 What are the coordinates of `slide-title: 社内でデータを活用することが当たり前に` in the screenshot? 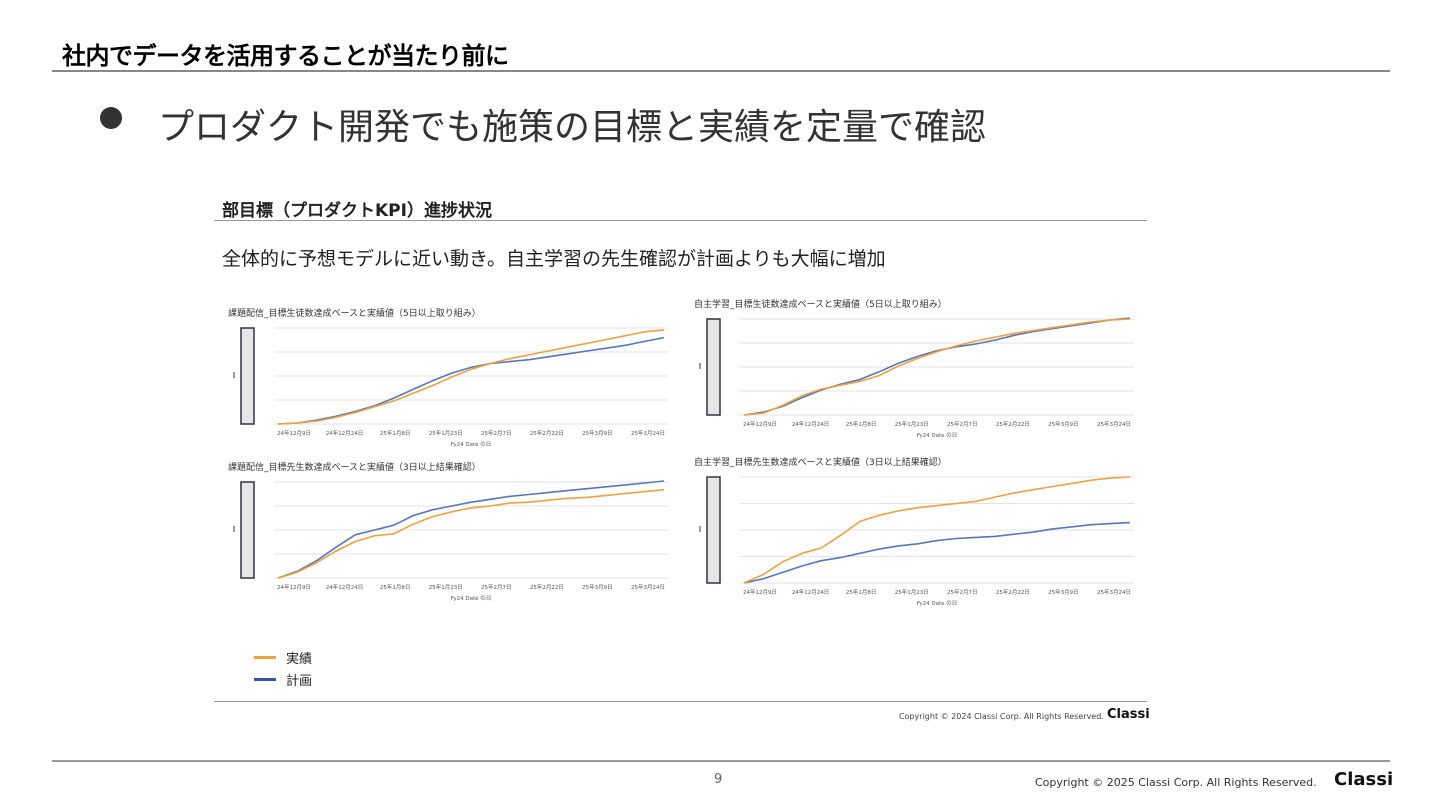 It's located at (285, 56).